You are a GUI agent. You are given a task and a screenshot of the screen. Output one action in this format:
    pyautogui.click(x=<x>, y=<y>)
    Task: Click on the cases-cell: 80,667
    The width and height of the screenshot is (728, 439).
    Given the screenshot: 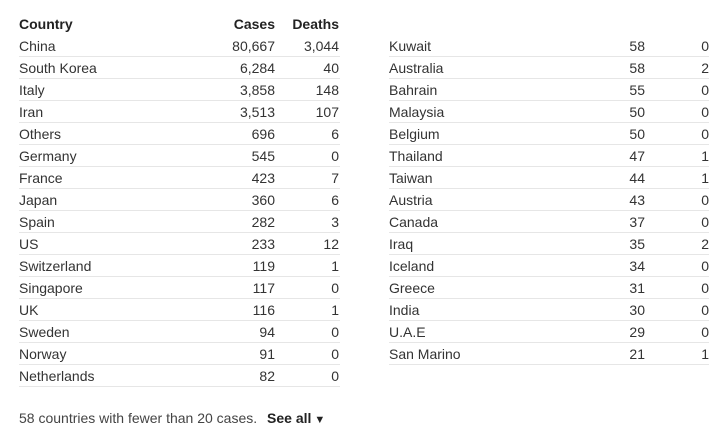 What is the action you would take?
    pyautogui.click(x=253, y=46)
    